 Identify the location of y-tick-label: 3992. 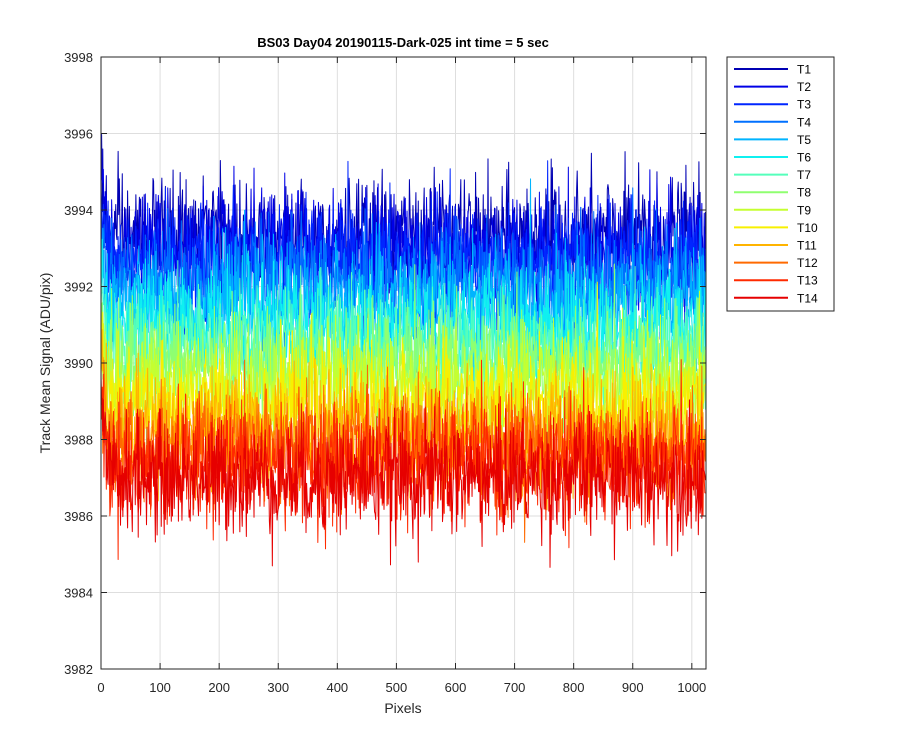
(78, 287).